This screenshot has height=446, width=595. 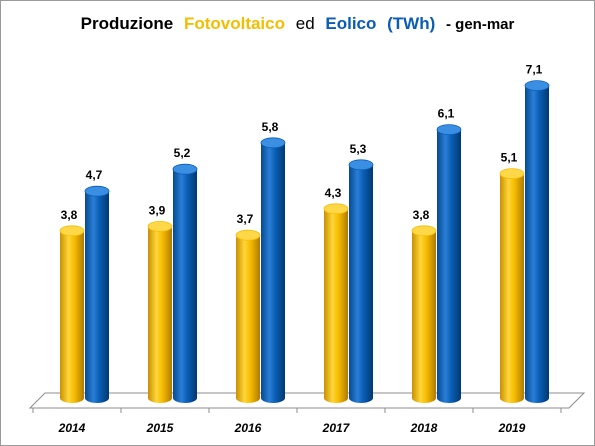 What do you see at coordinates (351, 23) in the screenshot?
I see `title-eolico: Eolico` at bounding box center [351, 23].